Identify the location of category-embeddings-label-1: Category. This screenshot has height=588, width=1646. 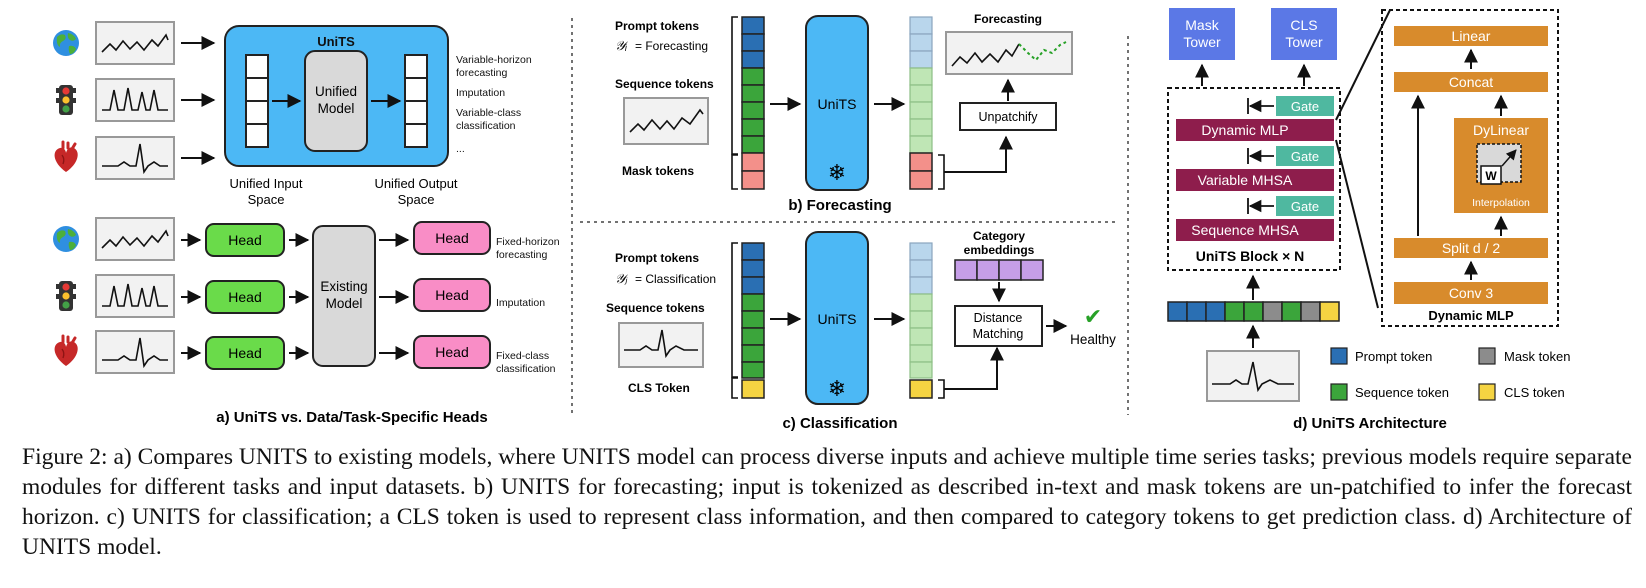
(999, 236).